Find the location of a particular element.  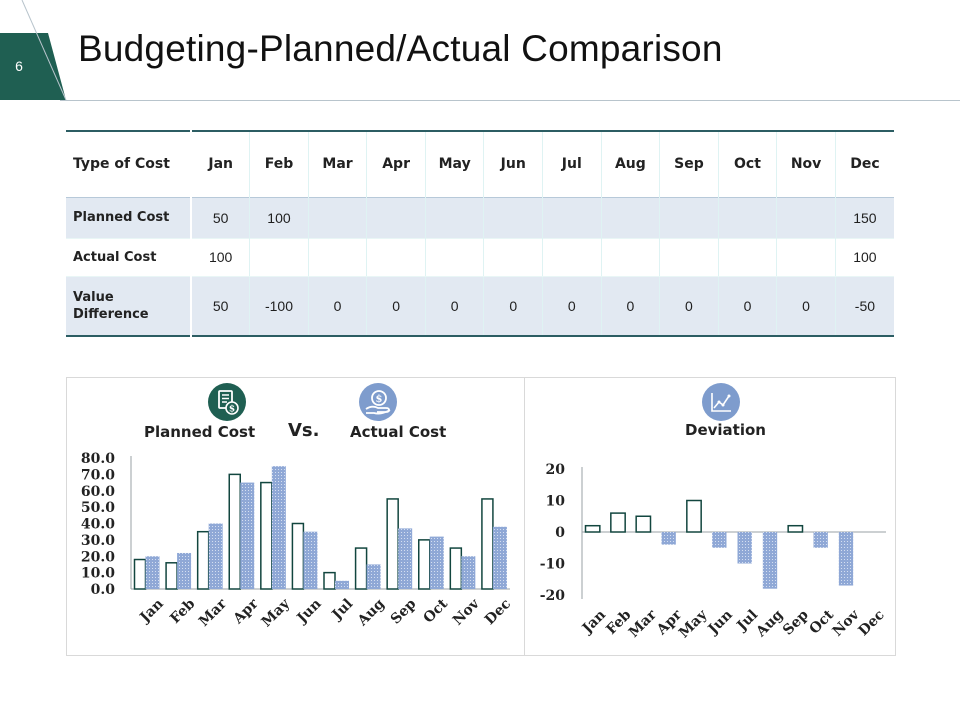

hand-dollar-icon: $ is located at coordinates (378, 402).